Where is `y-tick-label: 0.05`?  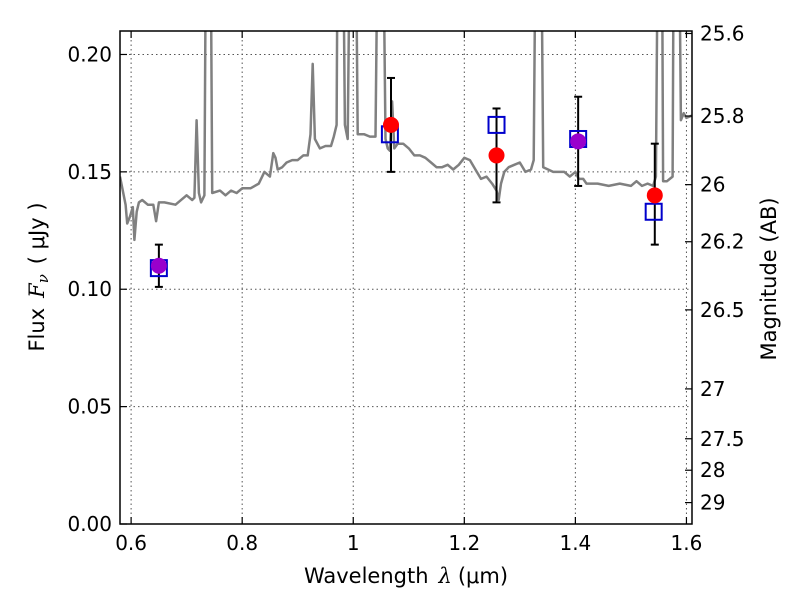 y-tick-label: 0.05 is located at coordinates (89, 407).